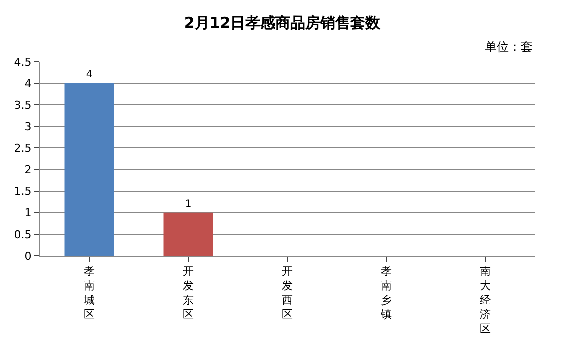 The image size is (565, 347). I want to click on y-tick-label: 3, so click(28, 127).